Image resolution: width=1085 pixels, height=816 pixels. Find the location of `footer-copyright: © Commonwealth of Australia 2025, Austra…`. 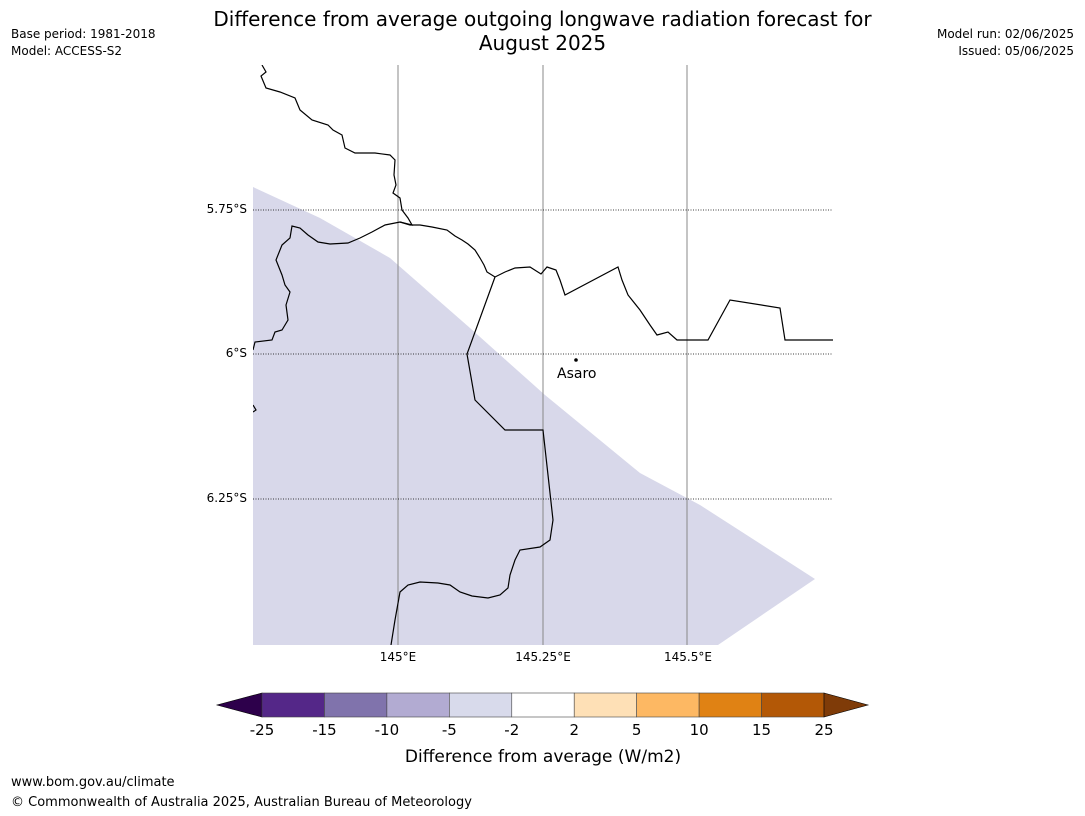

footer-copyright: © Commonwealth of Australia 2025, Austra… is located at coordinates (241, 802).